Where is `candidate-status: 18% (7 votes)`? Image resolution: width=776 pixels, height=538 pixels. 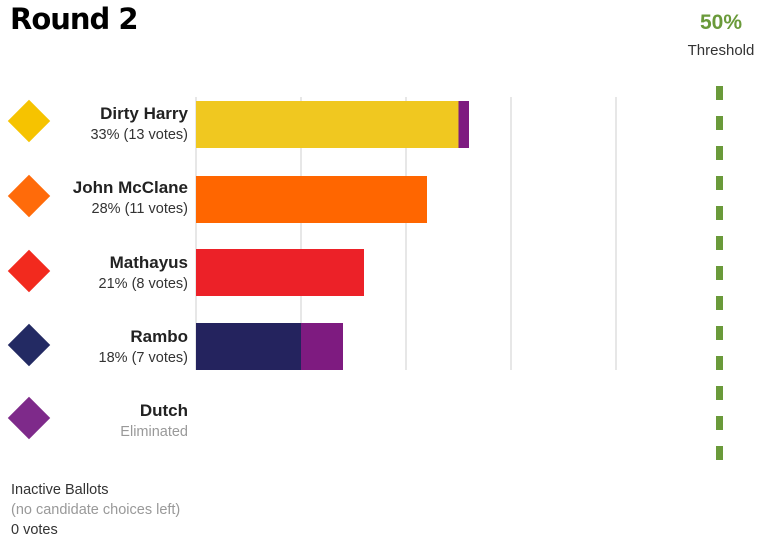 candidate-status: 18% (7 votes) is located at coordinates (143, 358).